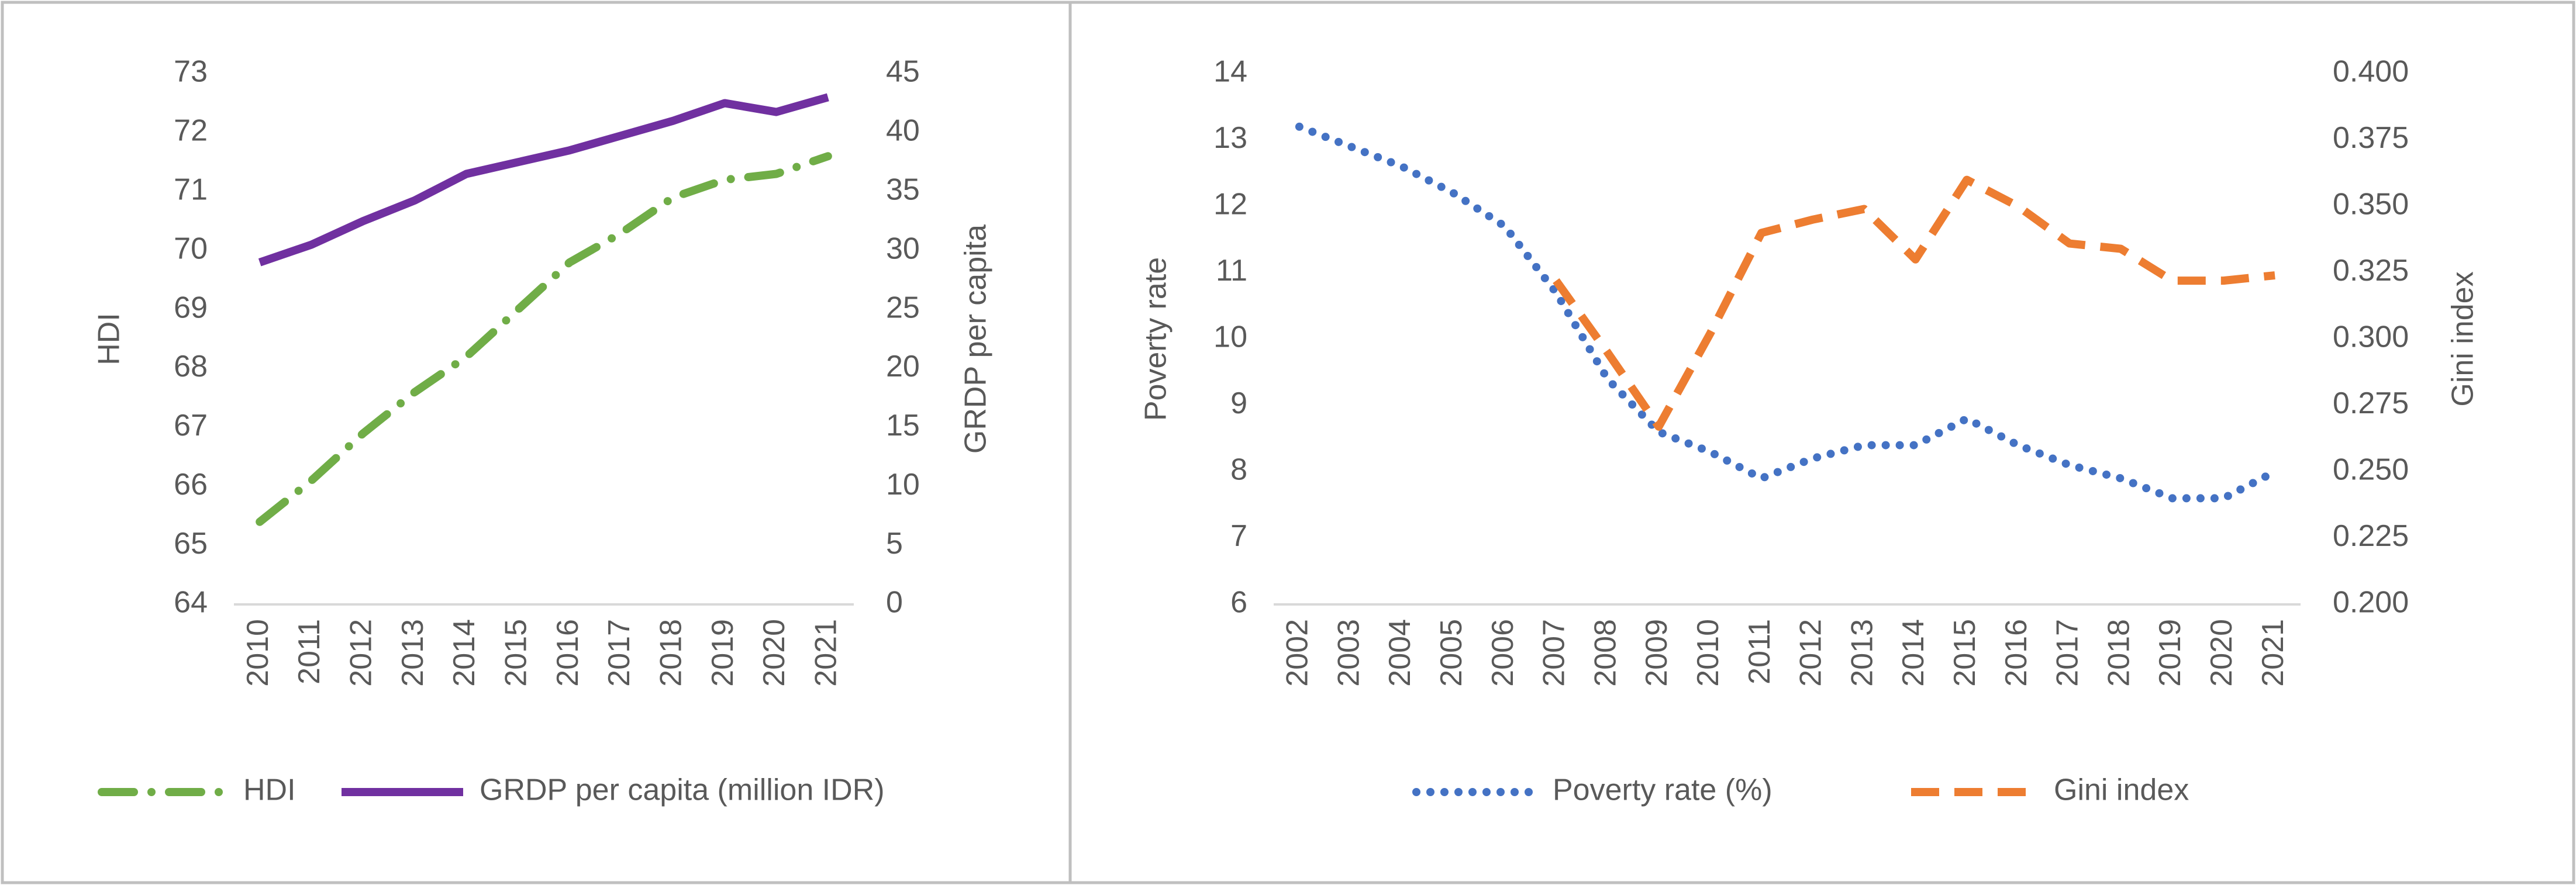 The height and width of the screenshot is (885, 2576). What do you see at coordinates (1554, 653) in the screenshot?
I see `x-tick-label: 2007` at bounding box center [1554, 653].